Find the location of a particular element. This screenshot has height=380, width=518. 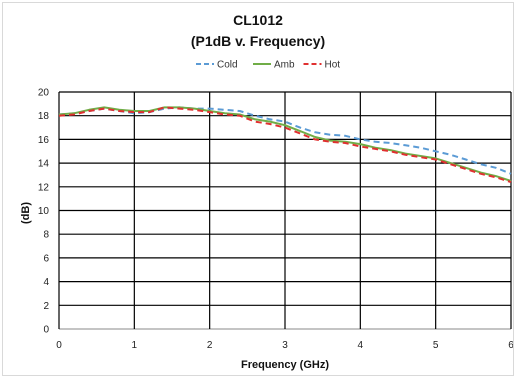

y-tick-label: 6 is located at coordinates (46, 258).